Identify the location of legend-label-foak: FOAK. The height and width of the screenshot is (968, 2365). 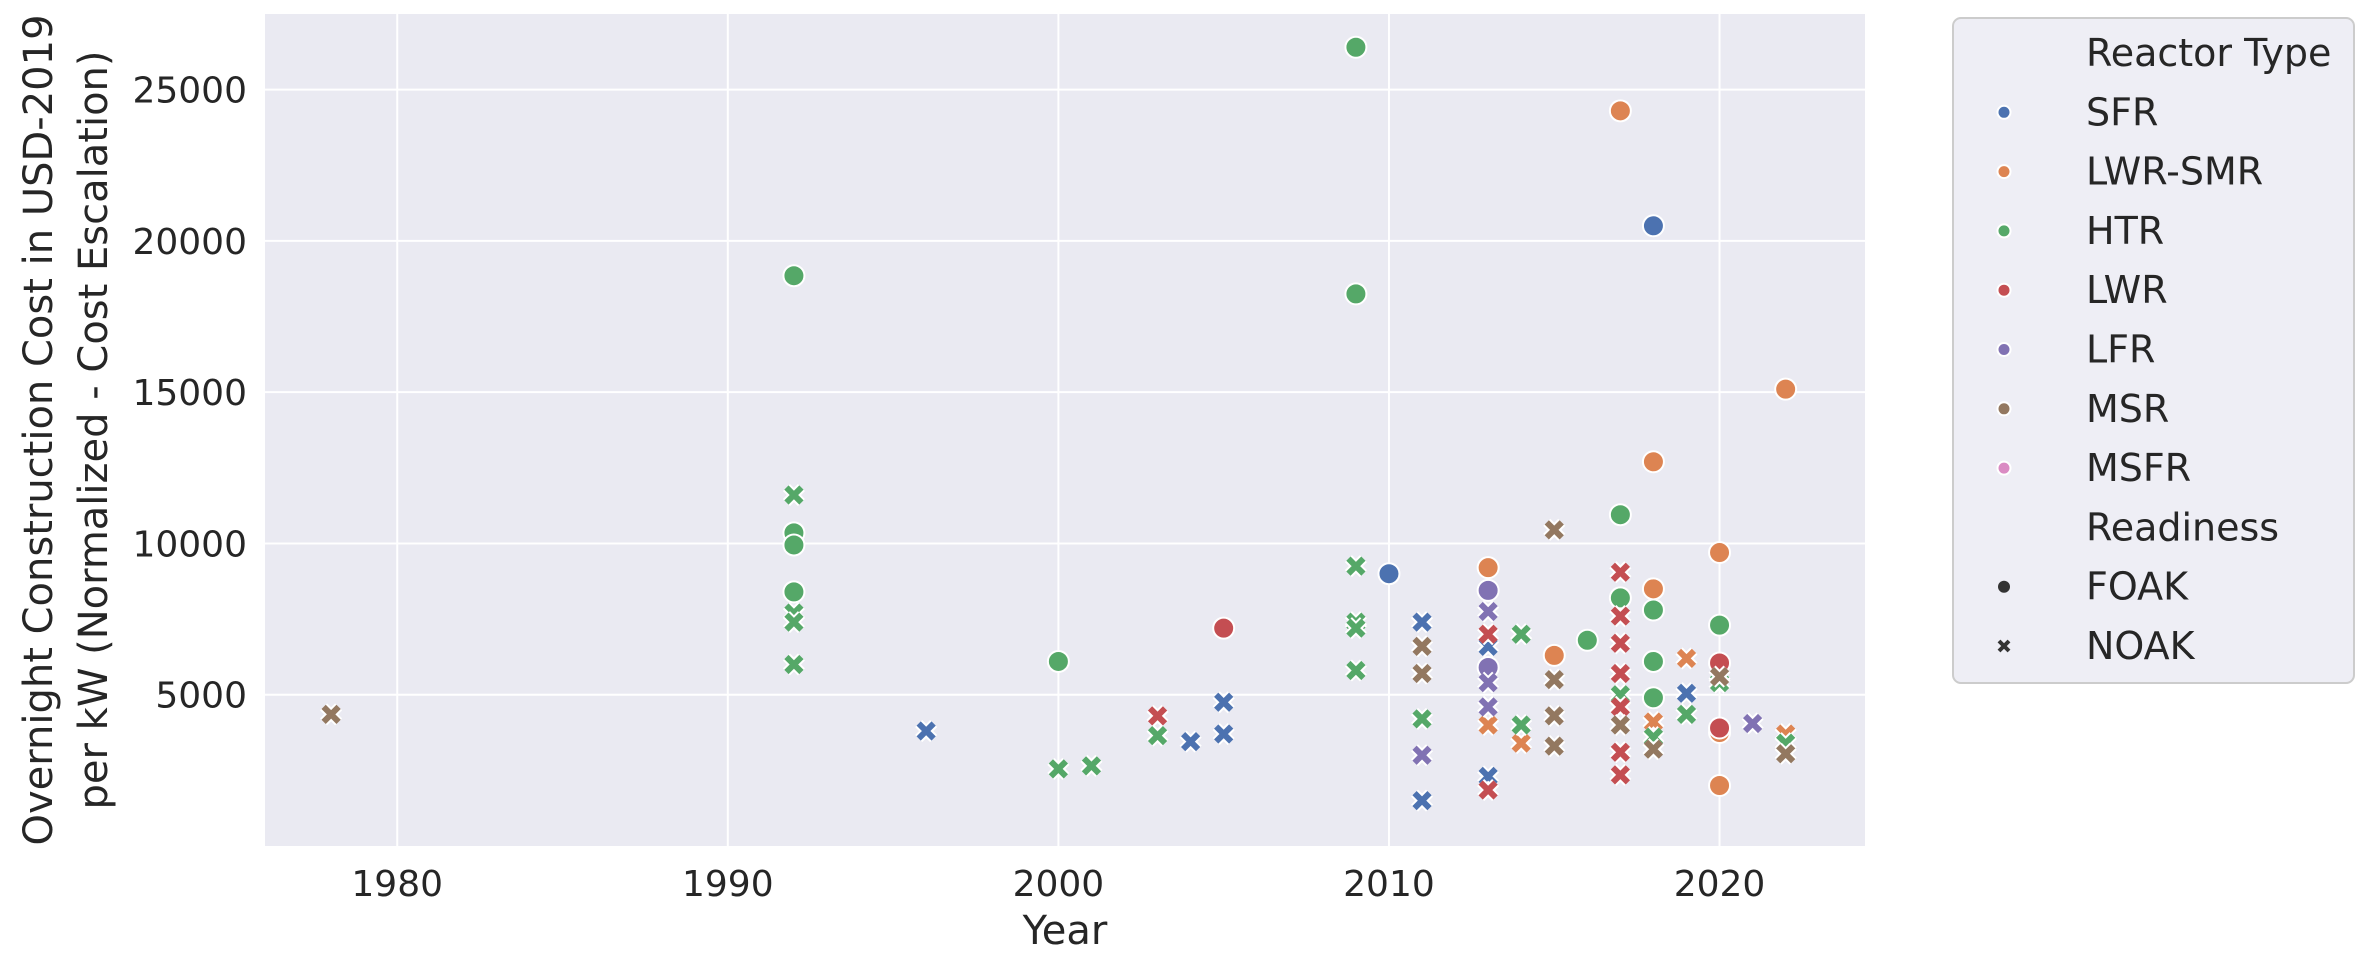
(2137, 587).